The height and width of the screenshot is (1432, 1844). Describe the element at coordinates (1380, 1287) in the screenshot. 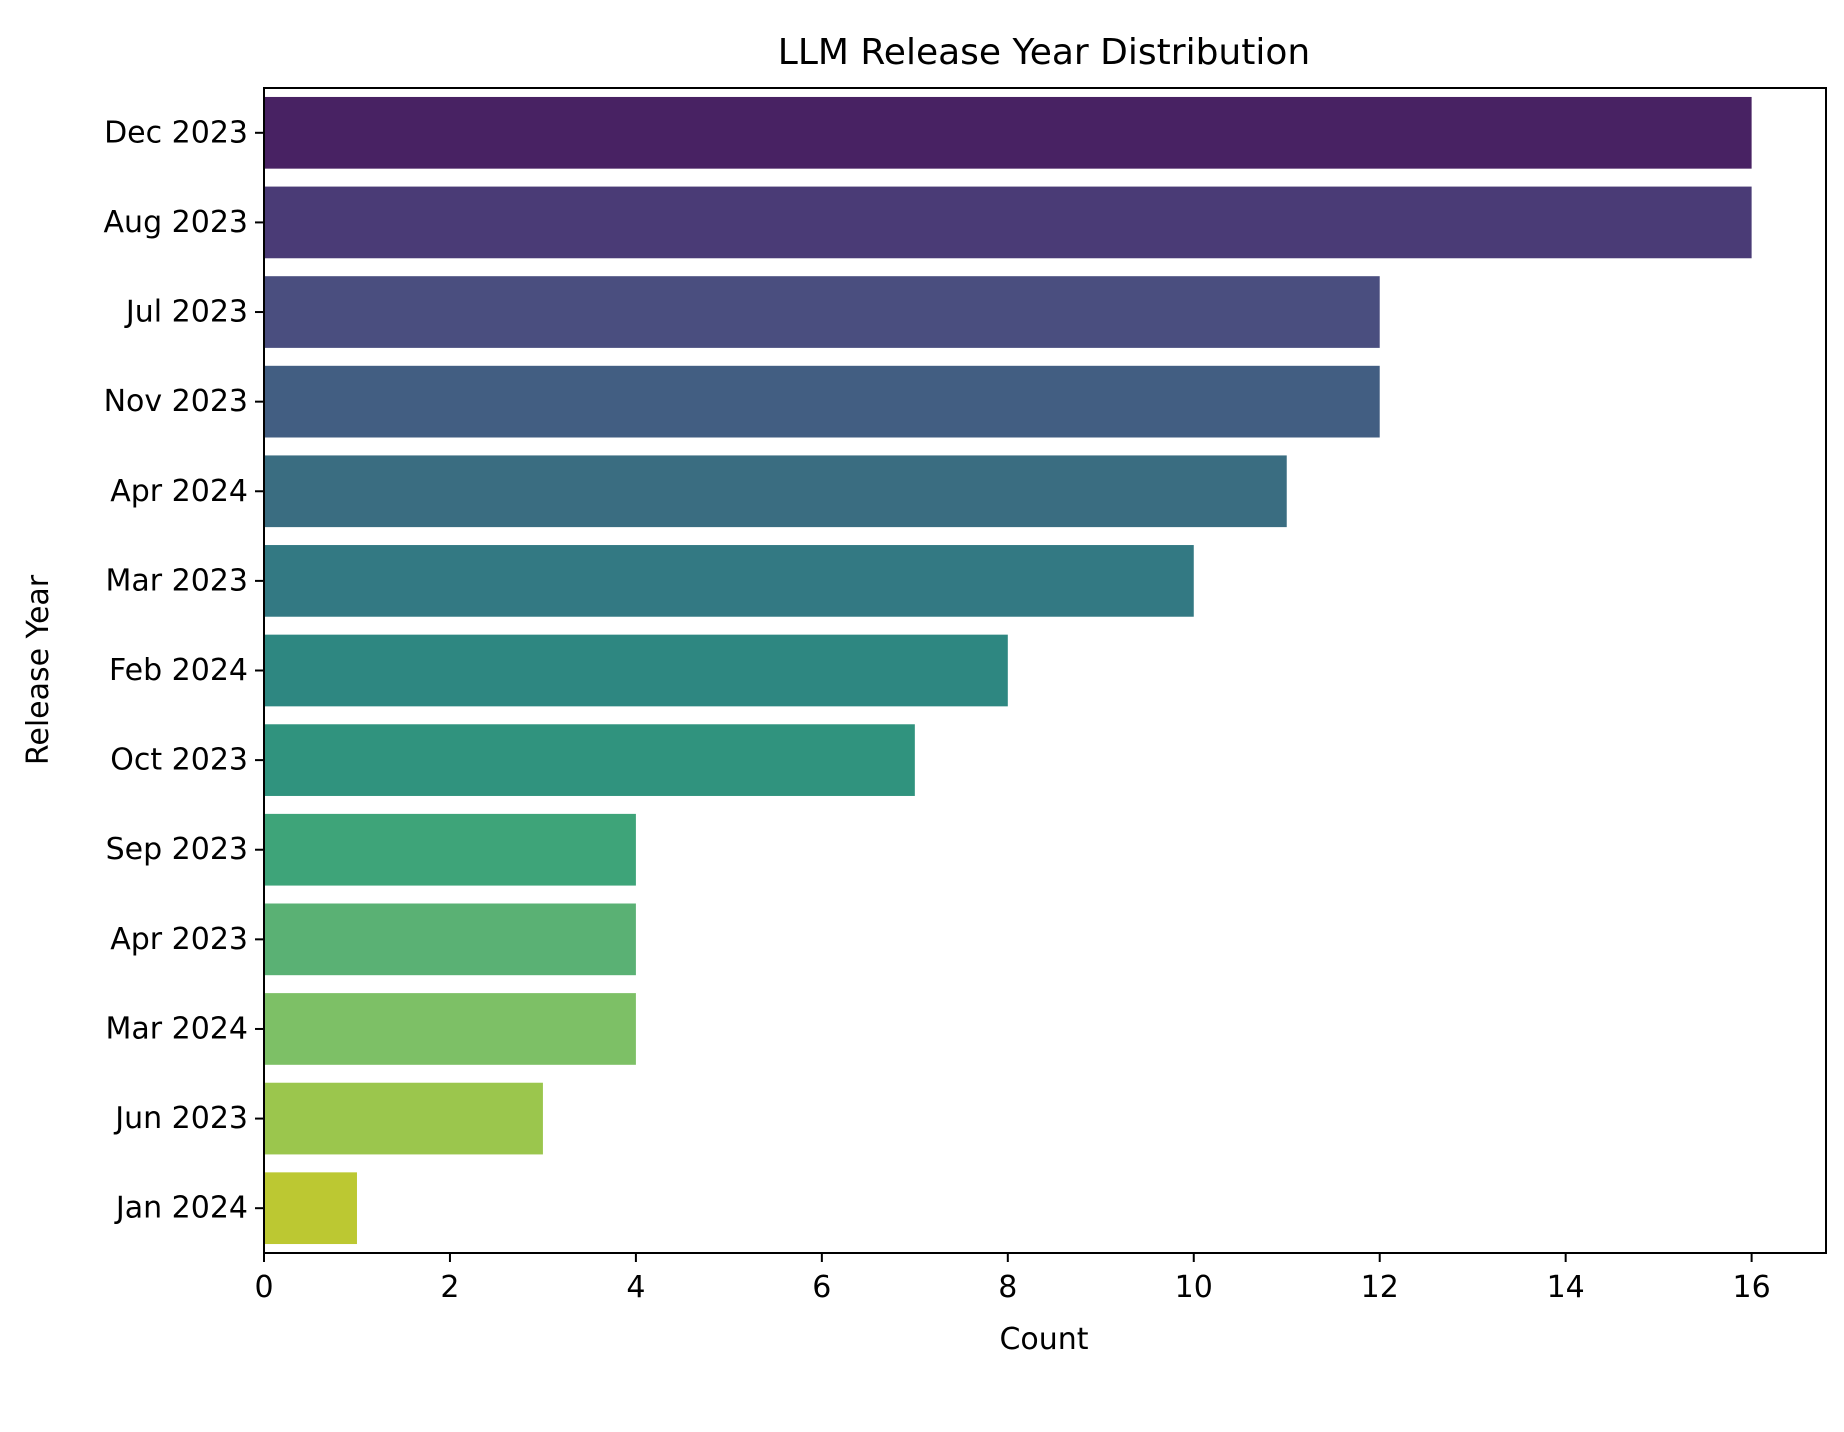

I see `x-tick-label: 12` at that location.